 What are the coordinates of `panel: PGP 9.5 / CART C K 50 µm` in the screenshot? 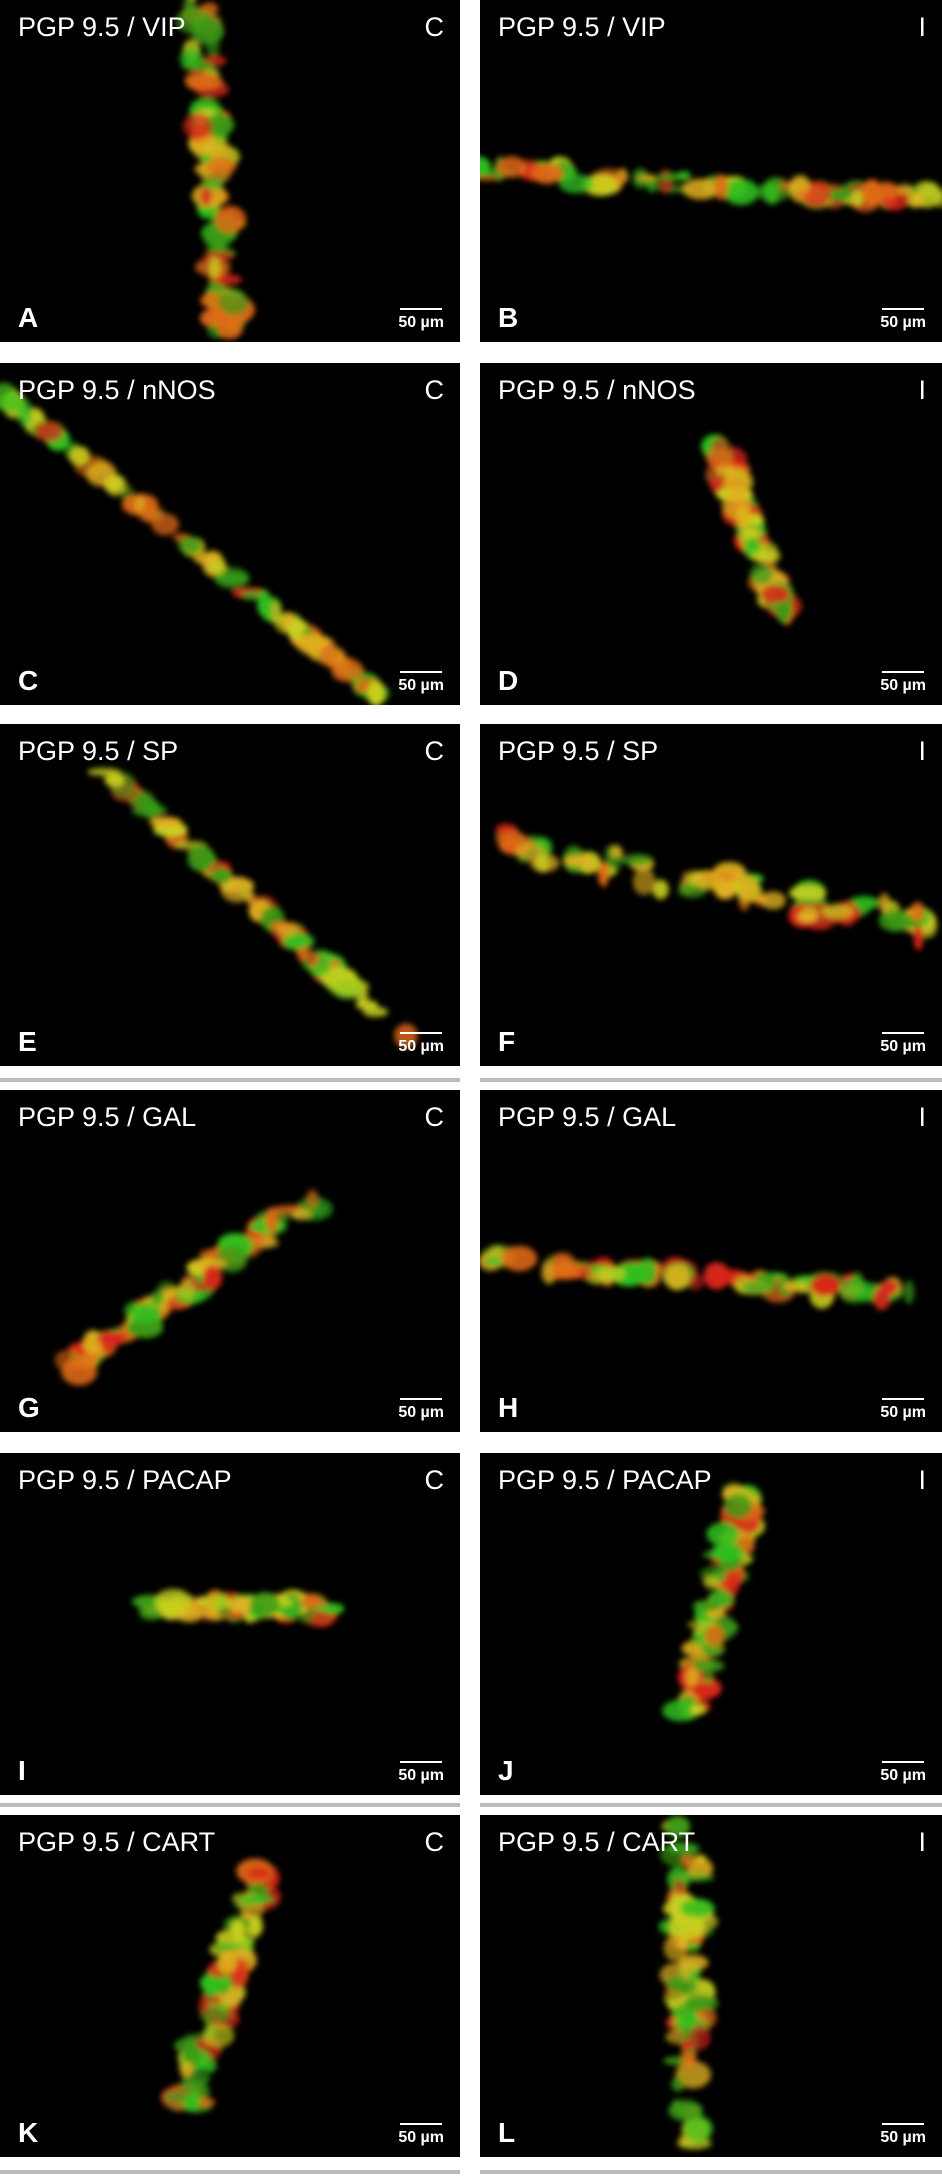 It's located at (230, 1986).